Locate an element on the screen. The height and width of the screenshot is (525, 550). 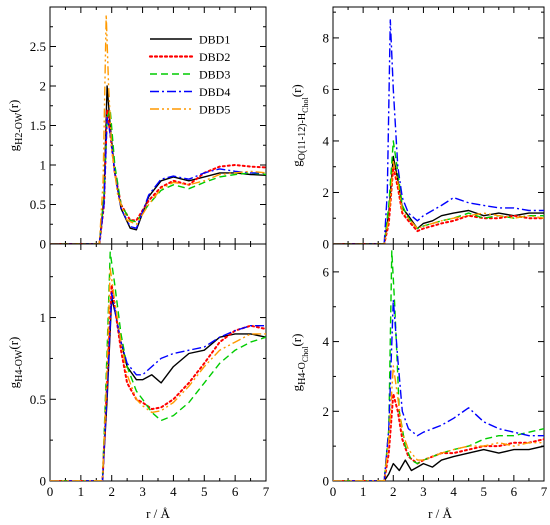
x-axis-title-right: r / Å is located at coordinates (440, 513).